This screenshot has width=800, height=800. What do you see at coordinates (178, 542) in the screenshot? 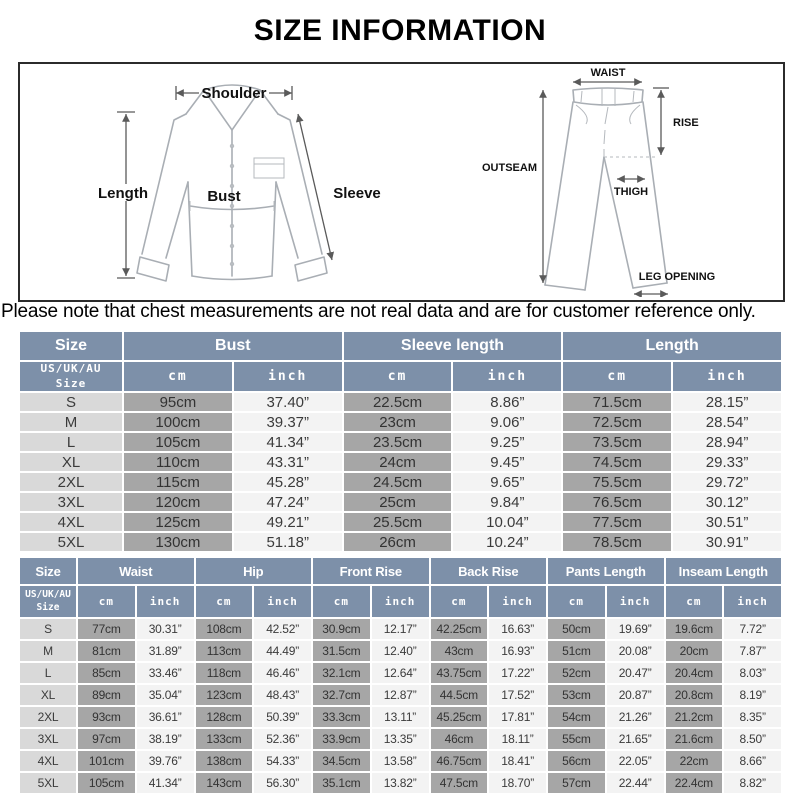
I see `cm-value-cell: 130cm` at bounding box center [178, 542].